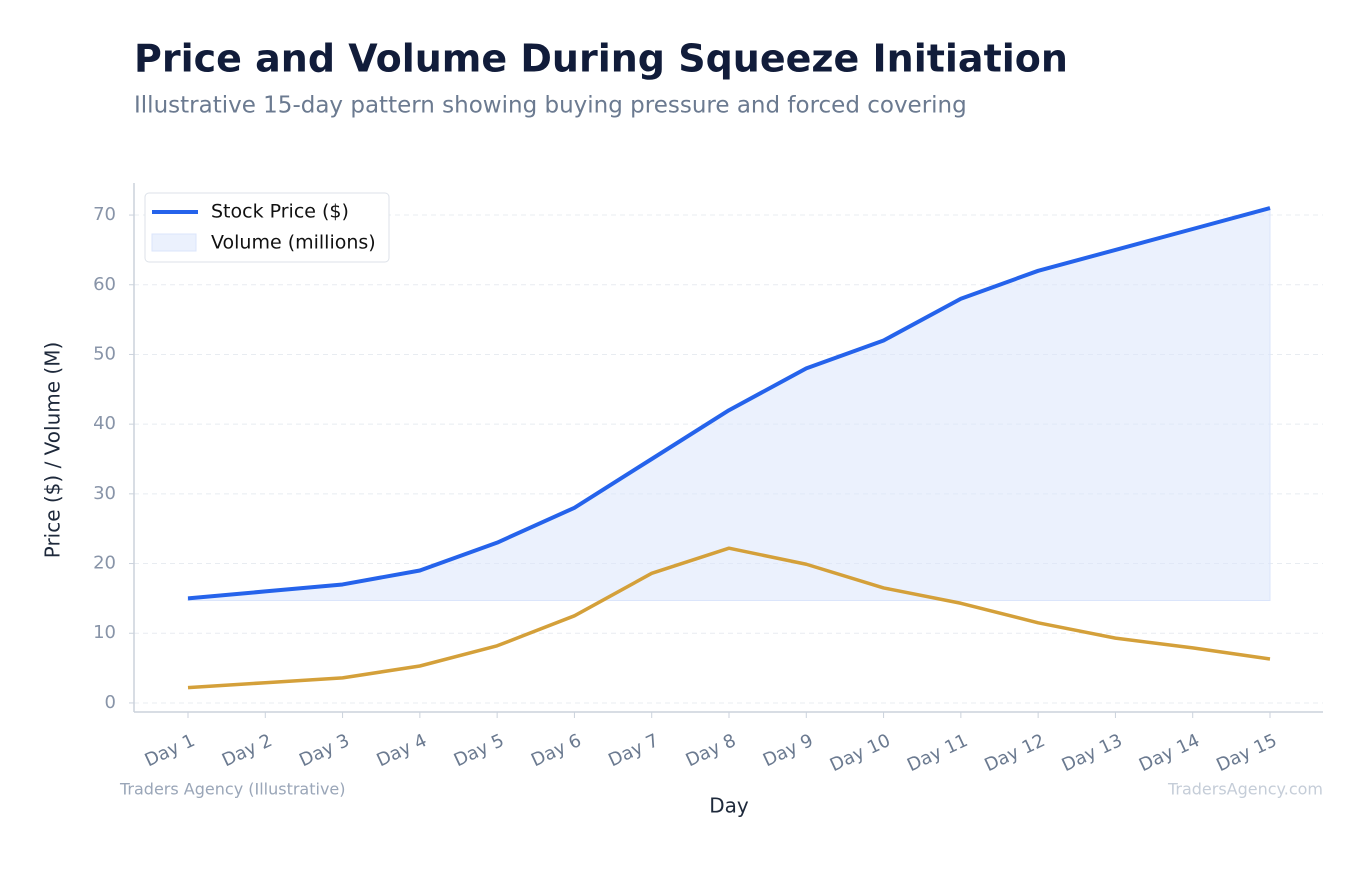 The image size is (1369, 869). I want to click on x-tick-label: Day 7, so click(633, 750).